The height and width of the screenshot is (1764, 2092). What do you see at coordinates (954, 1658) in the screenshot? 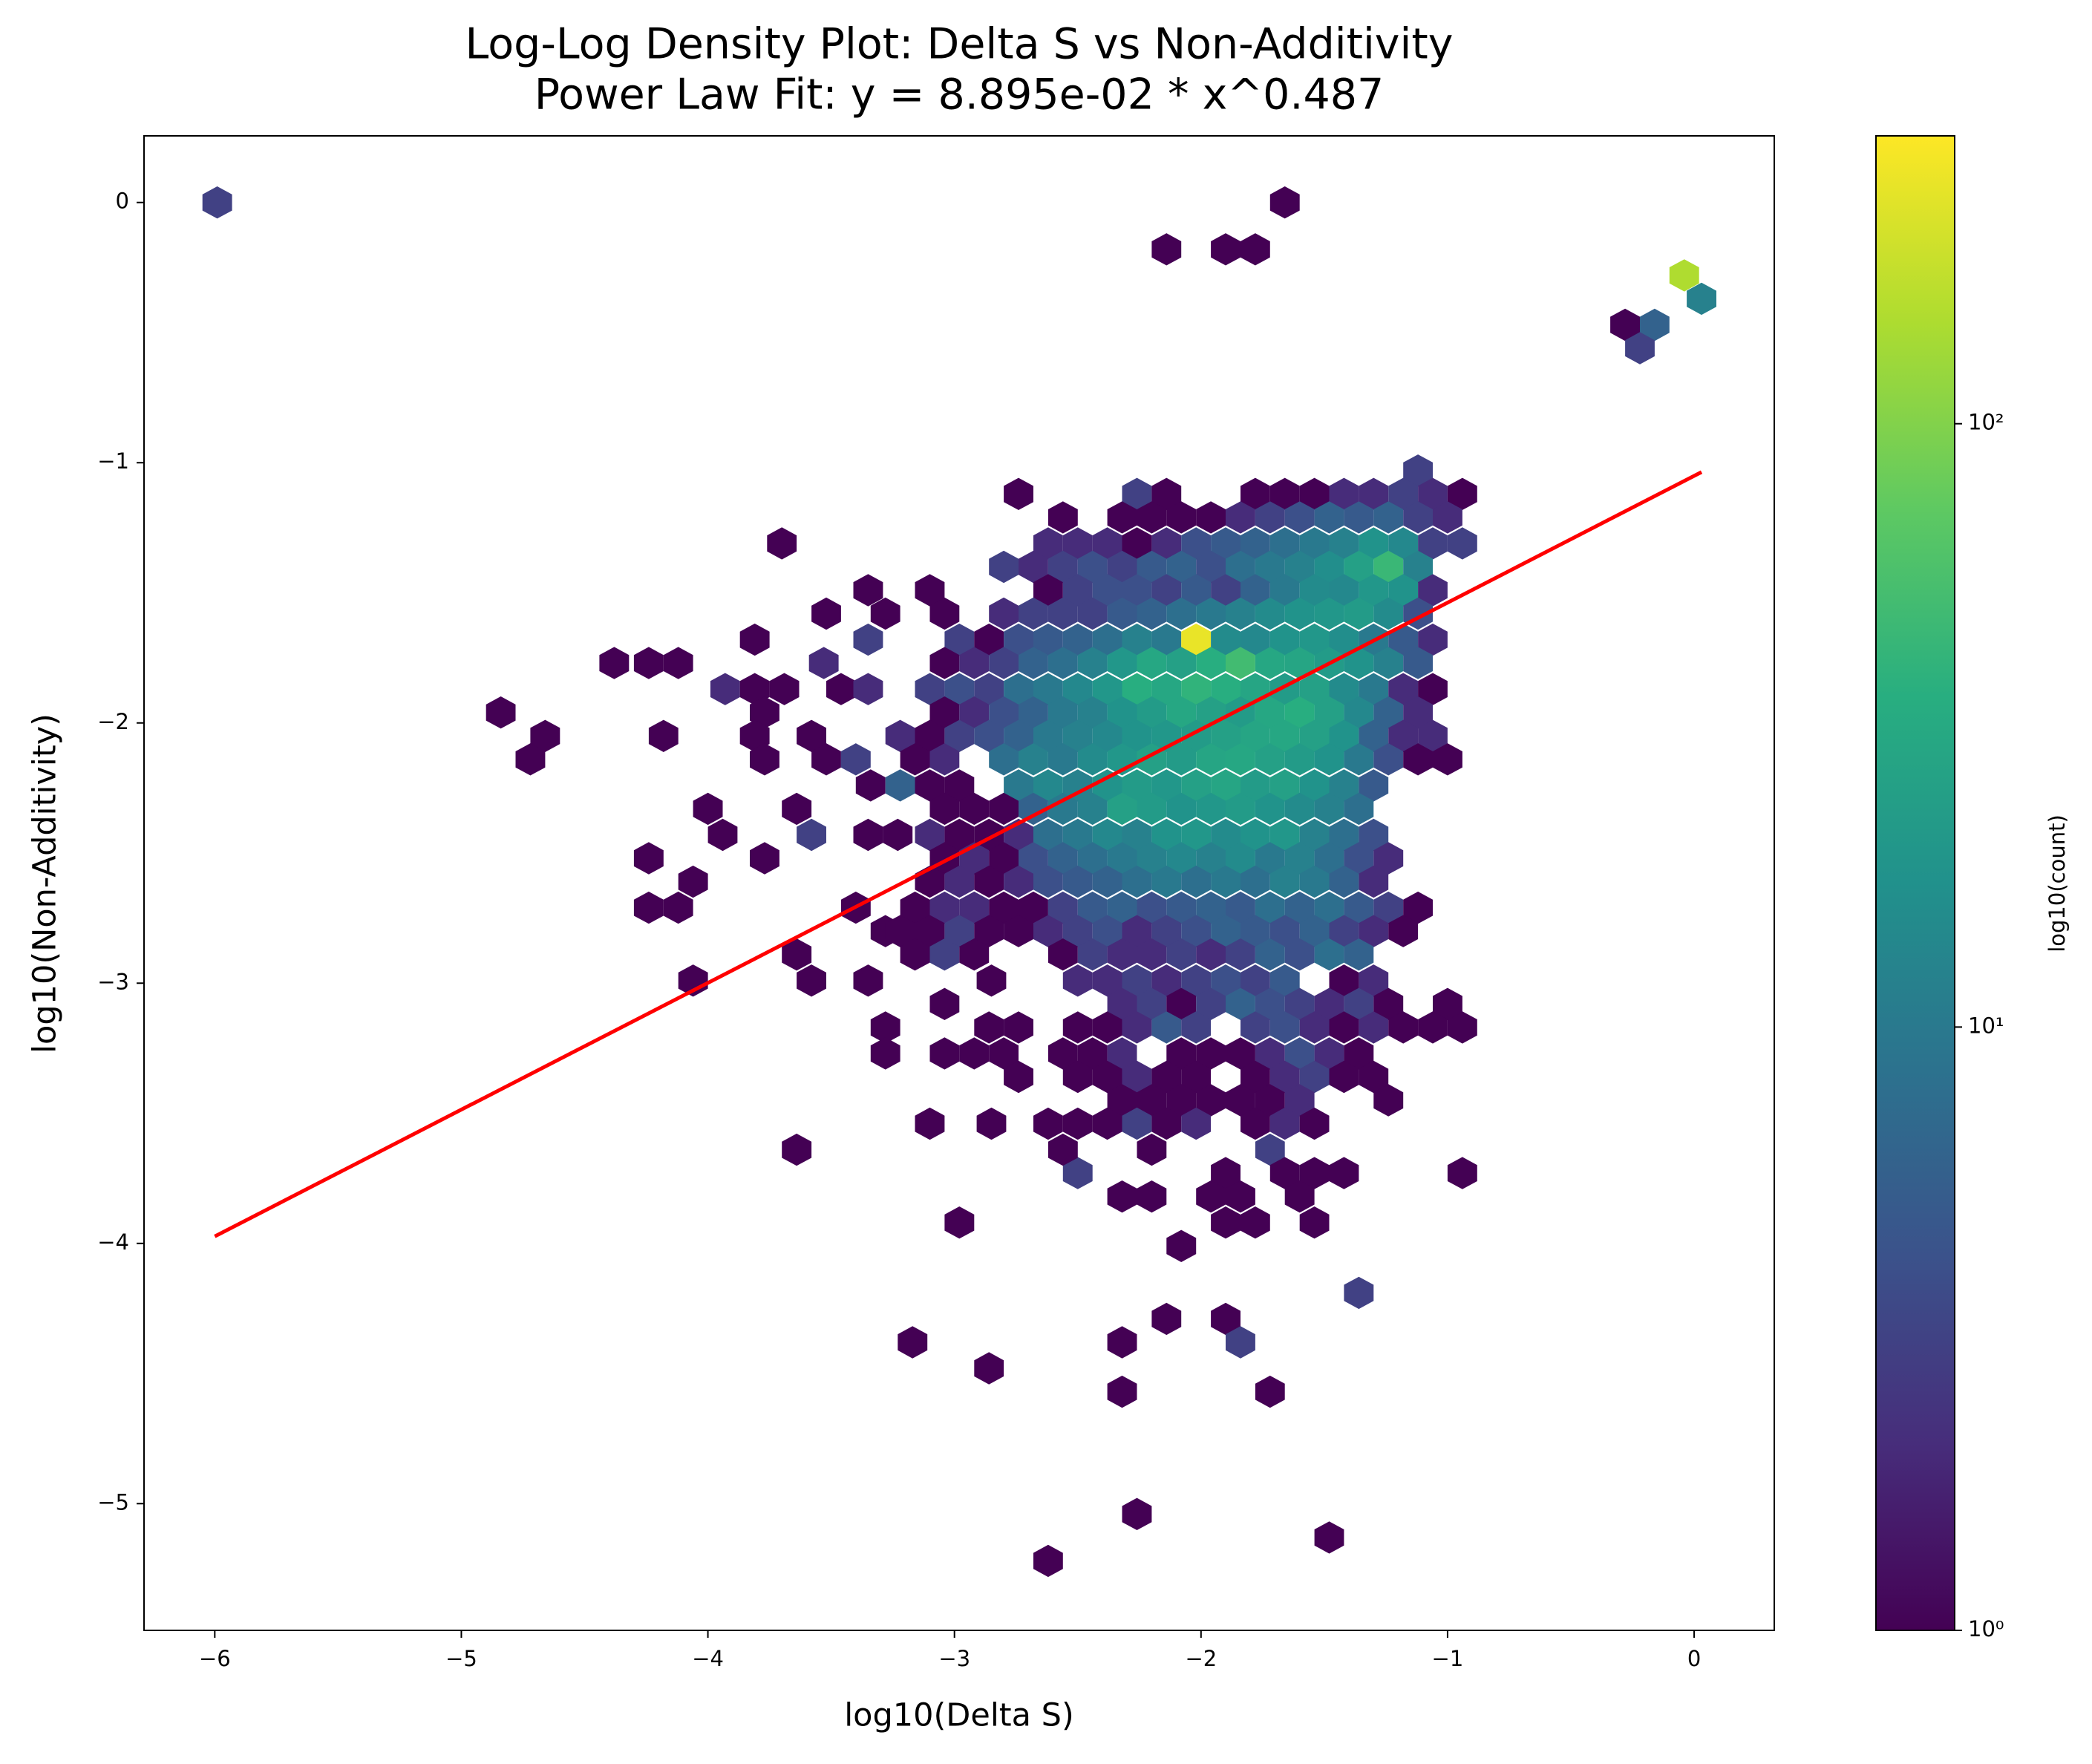
I see `x-tick-label: −3` at bounding box center [954, 1658].